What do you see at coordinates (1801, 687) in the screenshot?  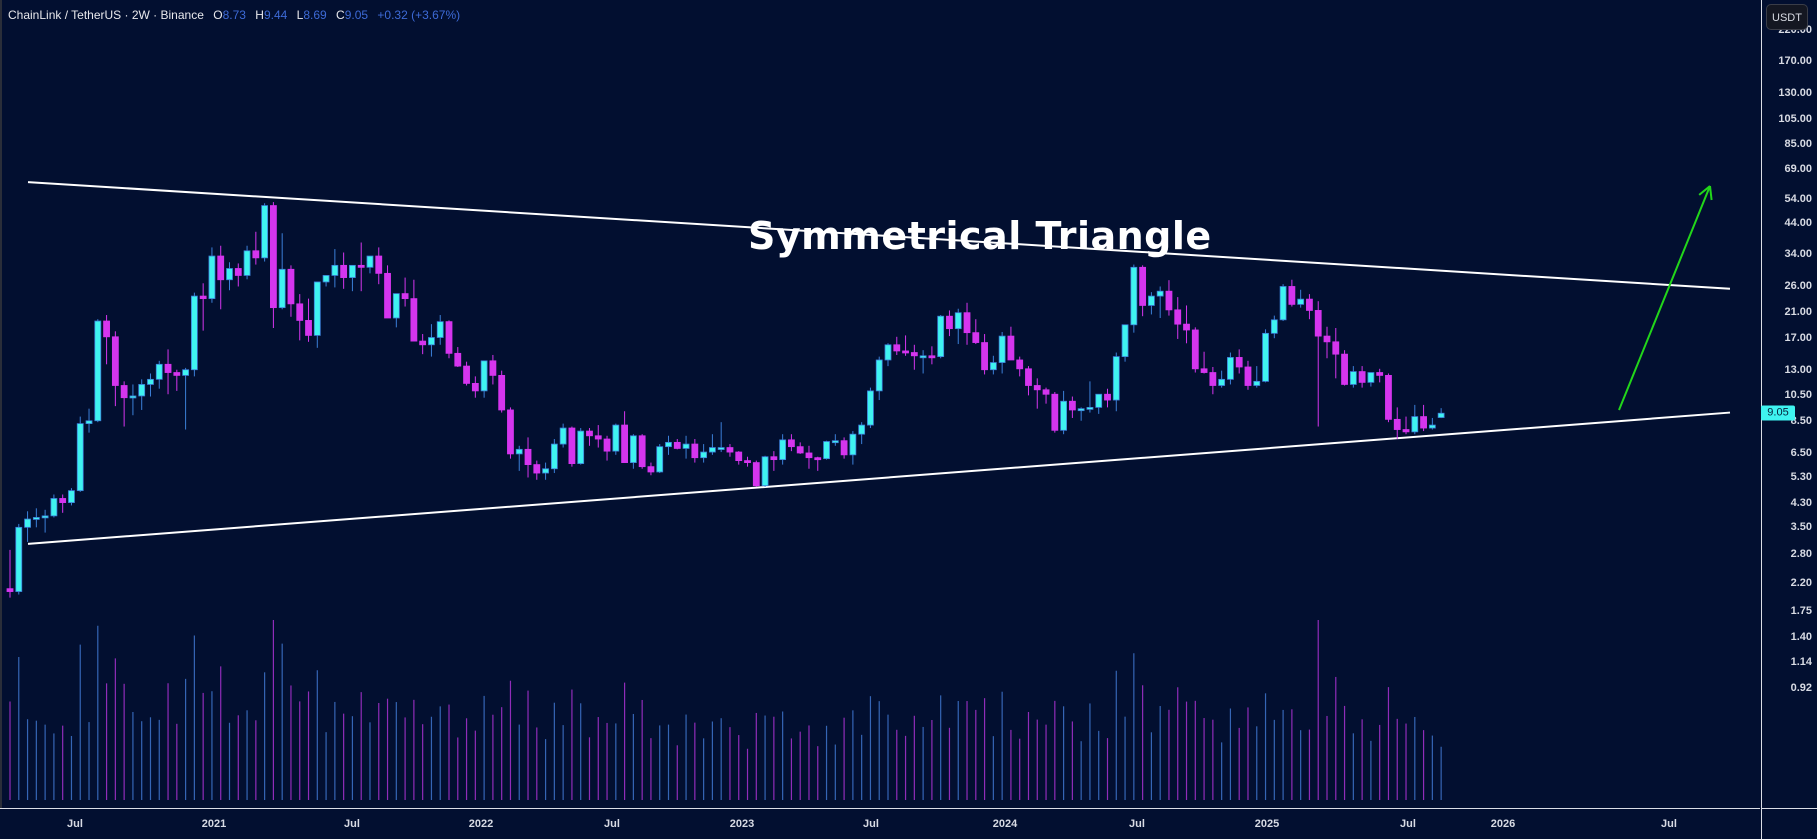 I see `price-tick: 0.92` at bounding box center [1801, 687].